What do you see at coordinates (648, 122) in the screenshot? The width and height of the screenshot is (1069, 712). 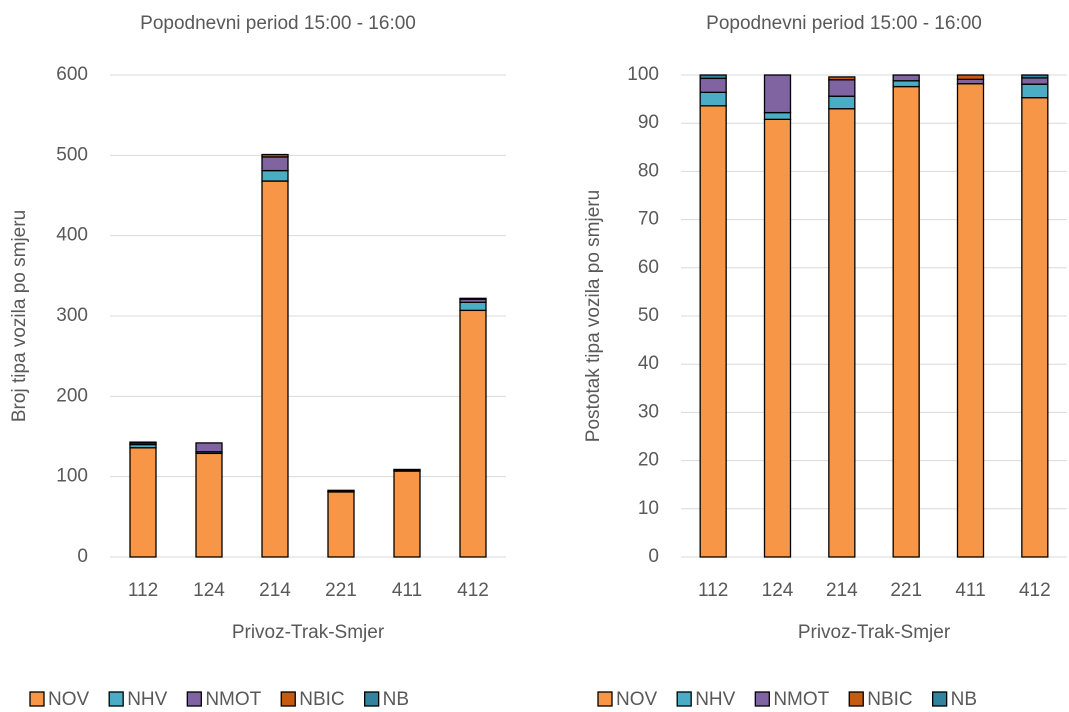 I see `y-tick-label: 90` at bounding box center [648, 122].